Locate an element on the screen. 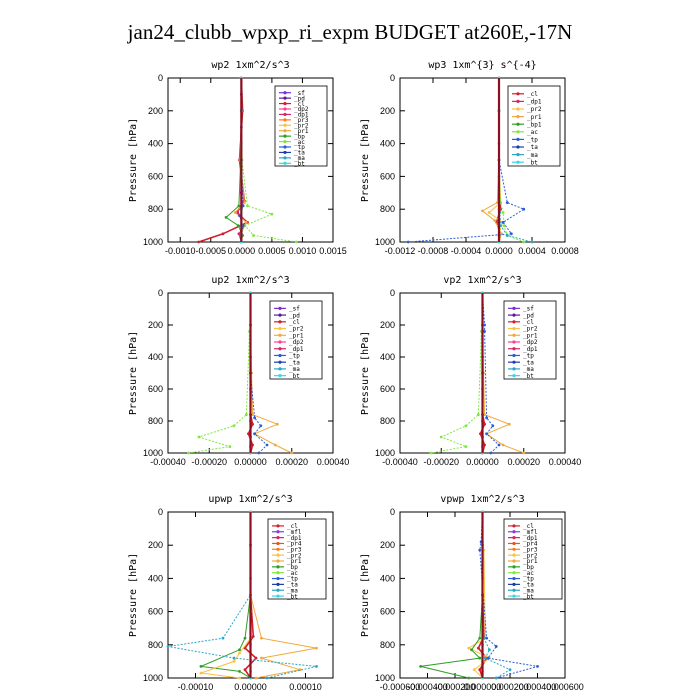  series-line-pr2 is located at coordinates (479, 595).